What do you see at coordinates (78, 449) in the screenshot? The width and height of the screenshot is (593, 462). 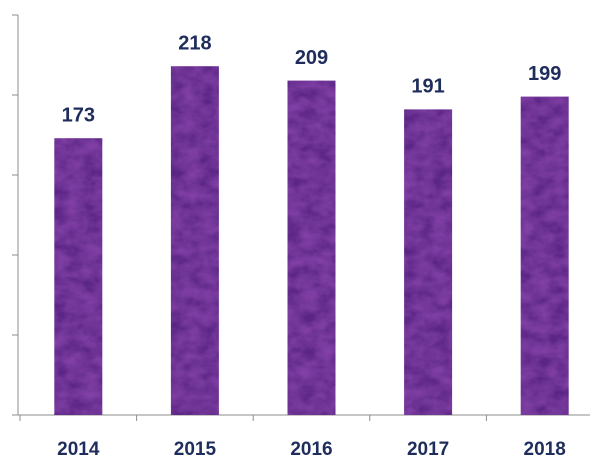 I see `x-tick-label: 2014` at bounding box center [78, 449].